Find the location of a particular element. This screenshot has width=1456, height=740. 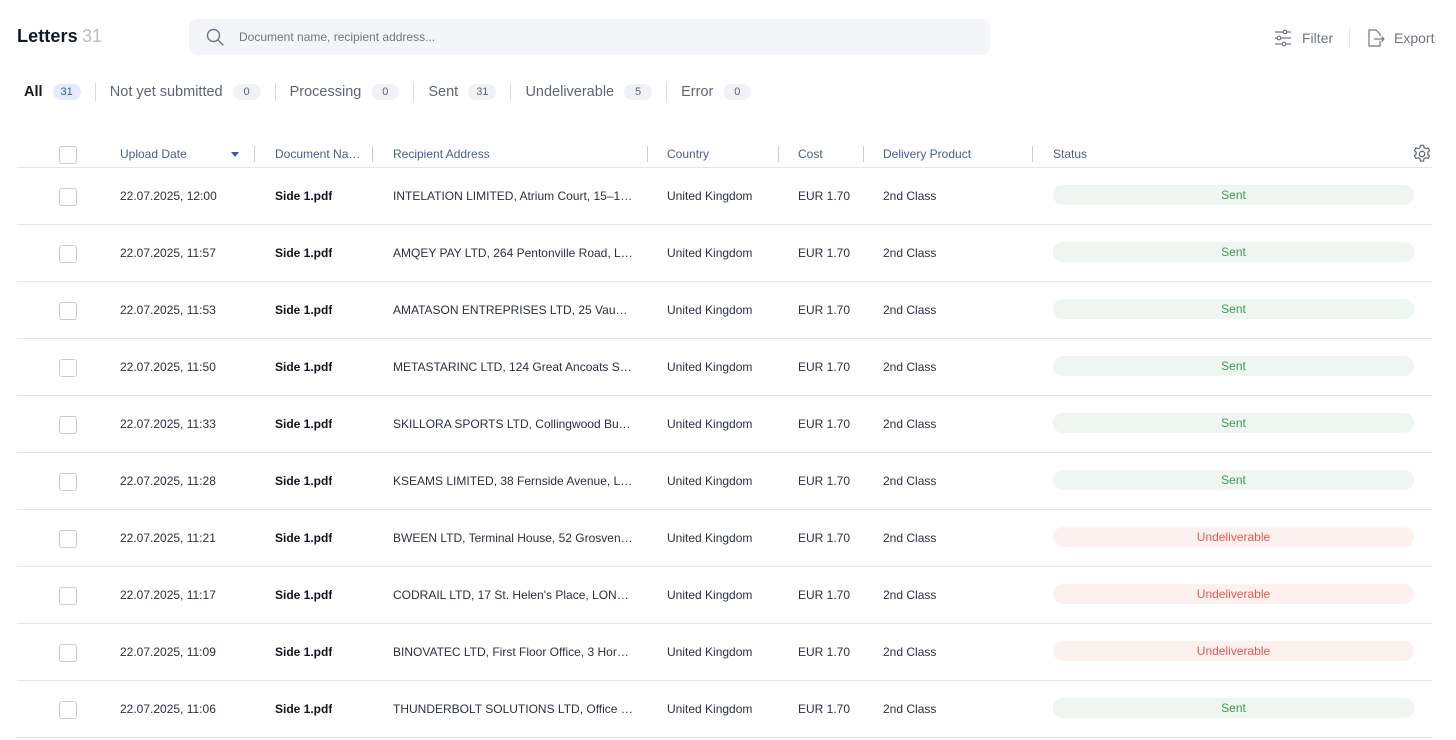

upload-date-cell: 22.07.2025, 12:00 is located at coordinates (168, 196).